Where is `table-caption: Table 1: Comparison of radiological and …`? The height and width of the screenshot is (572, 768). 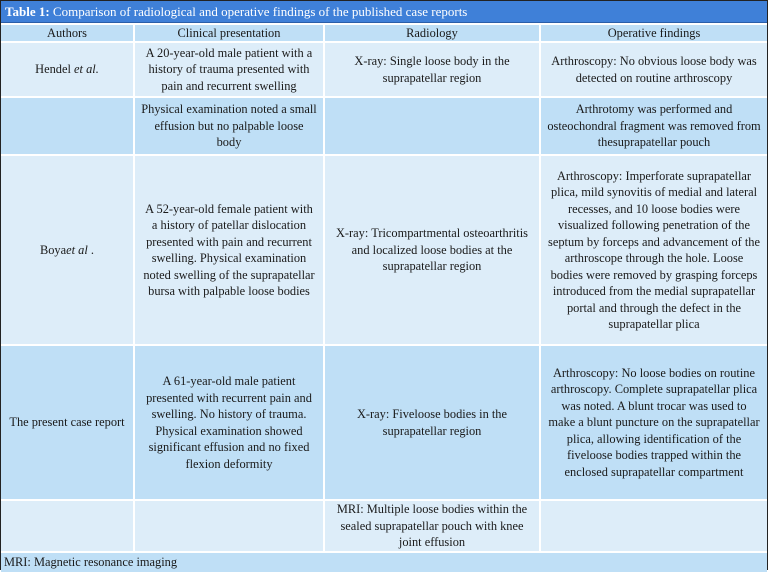
table-caption: Table 1: Comparison of radiological and … is located at coordinates (384, 12).